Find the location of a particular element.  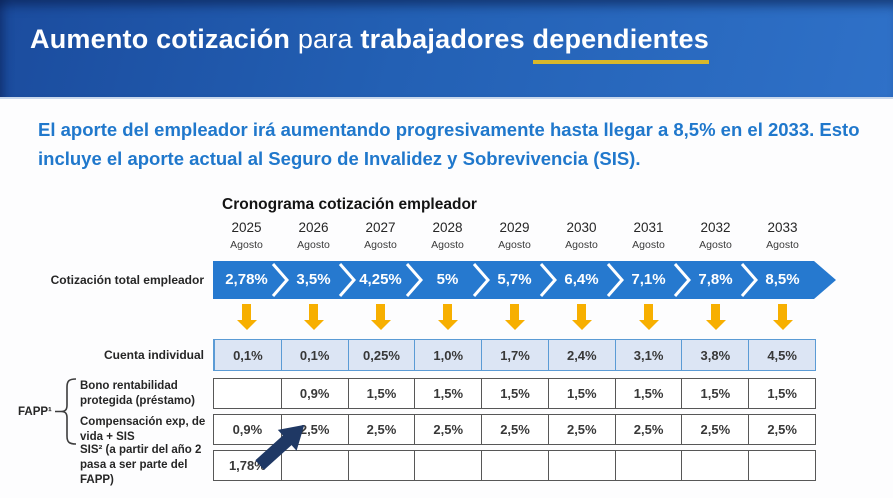

year-label: 2030 is located at coordinates (581, 227).